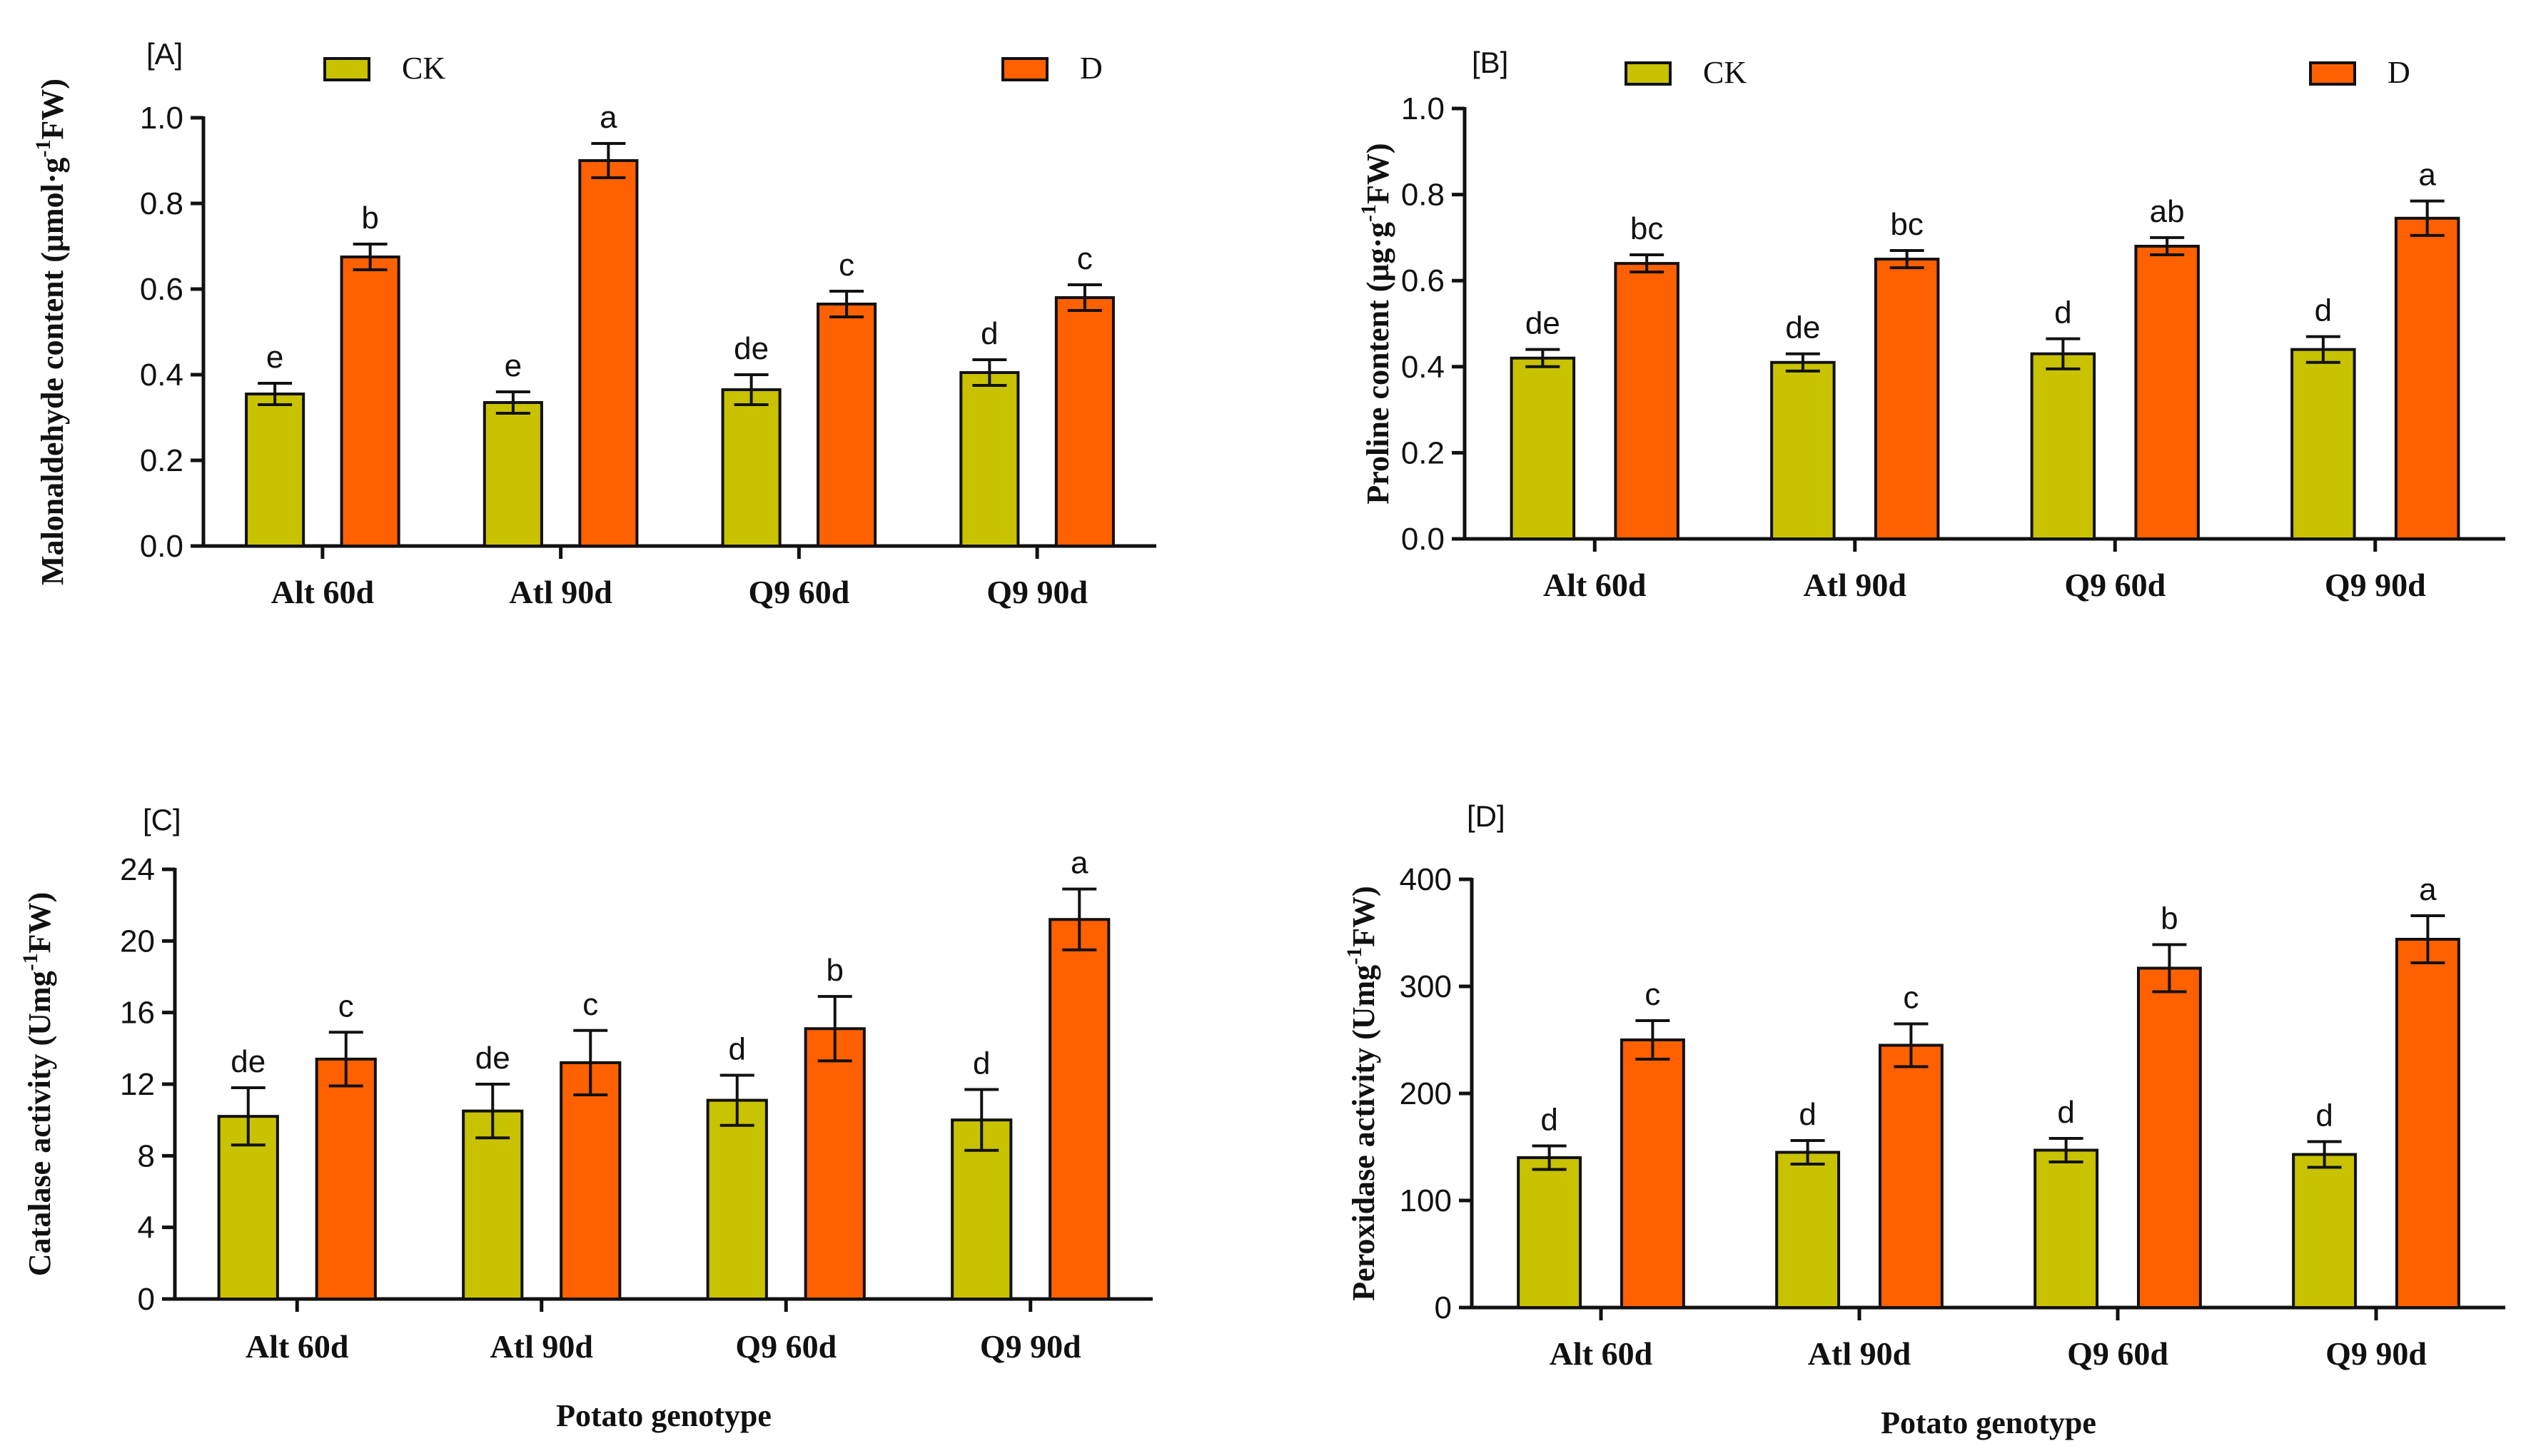  What do you see at coordinates (1377, 363) in the screenshot?
I see `y-axis-title-text: Proline content (μg·g` at bounding box center [1377, 363].